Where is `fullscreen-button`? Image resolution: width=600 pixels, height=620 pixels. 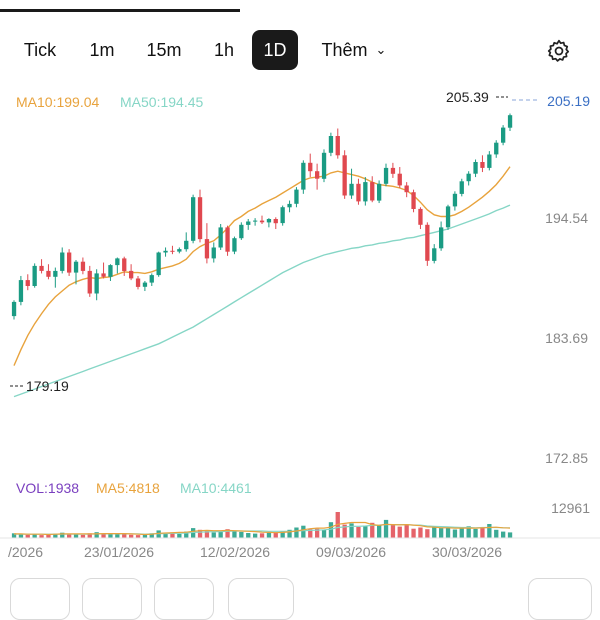 fullscreen-button is located at coordinates (560, 599).